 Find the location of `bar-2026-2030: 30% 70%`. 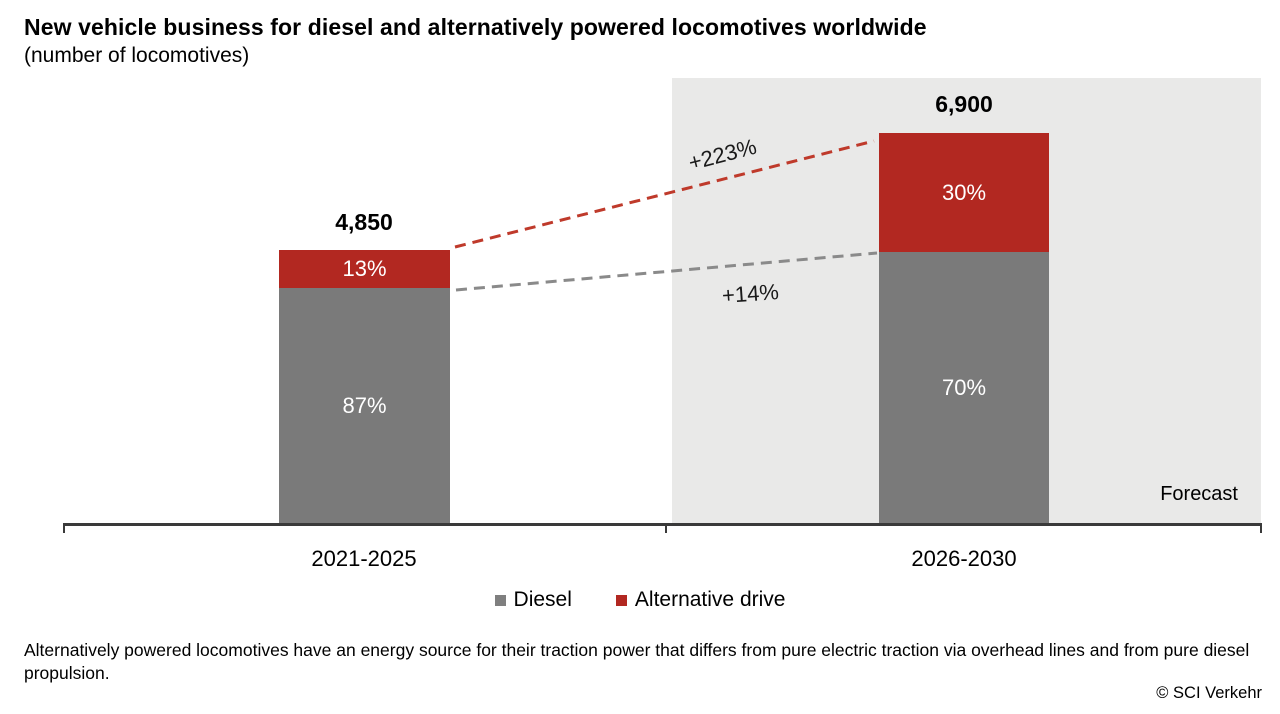

bar-2026-2030: 30% 70% is located at coordinates (964, 328).